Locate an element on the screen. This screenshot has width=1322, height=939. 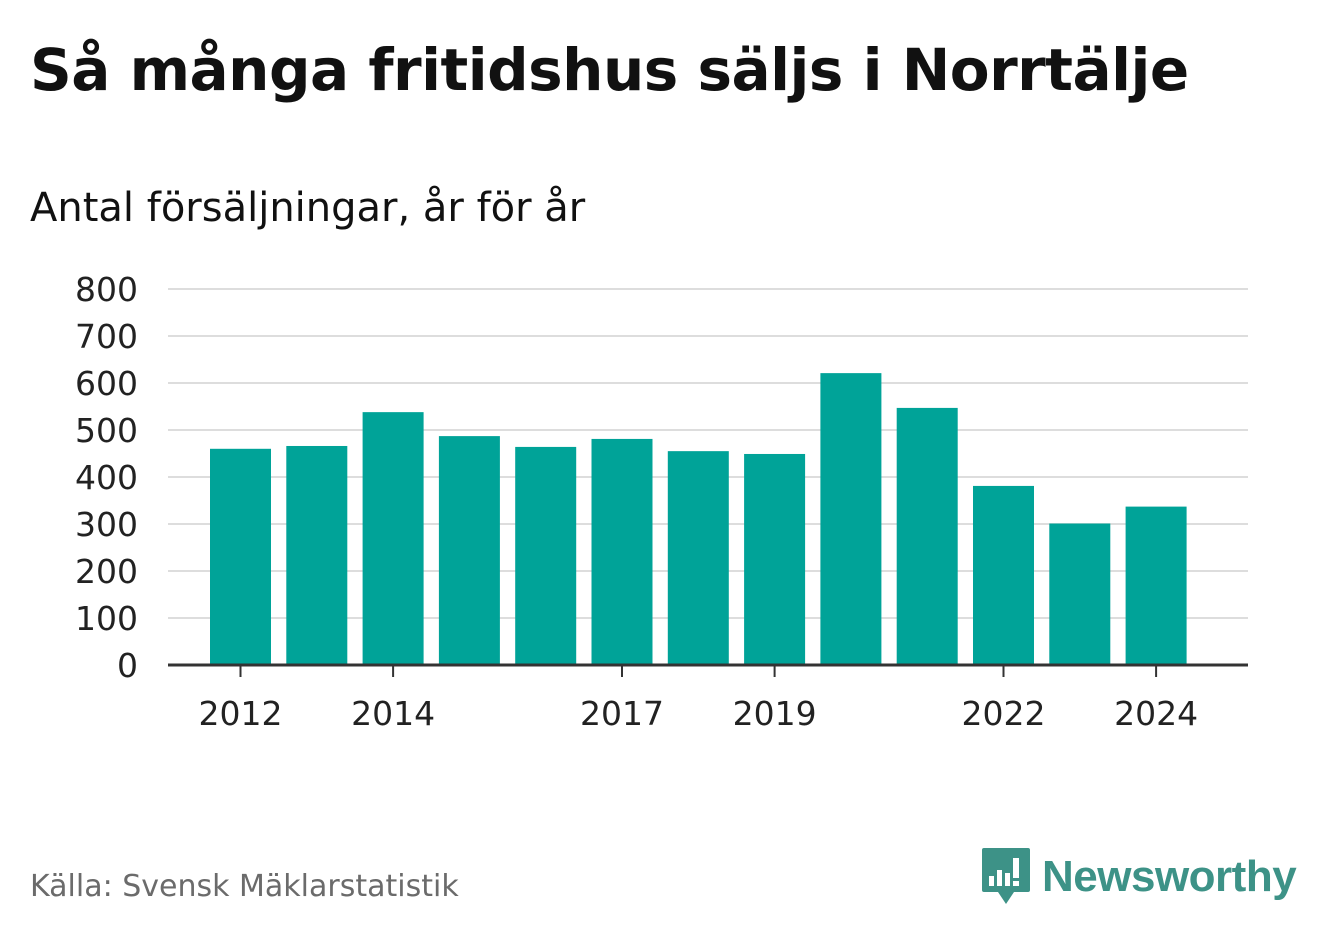
bar-2023 is located at coordinates (1080, 594).